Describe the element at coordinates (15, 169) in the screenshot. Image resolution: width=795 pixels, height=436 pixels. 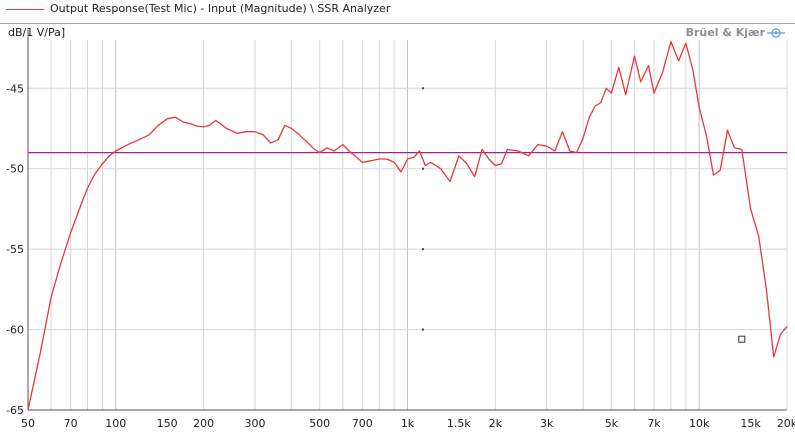
I see `y-tick-label: -50` at that location.